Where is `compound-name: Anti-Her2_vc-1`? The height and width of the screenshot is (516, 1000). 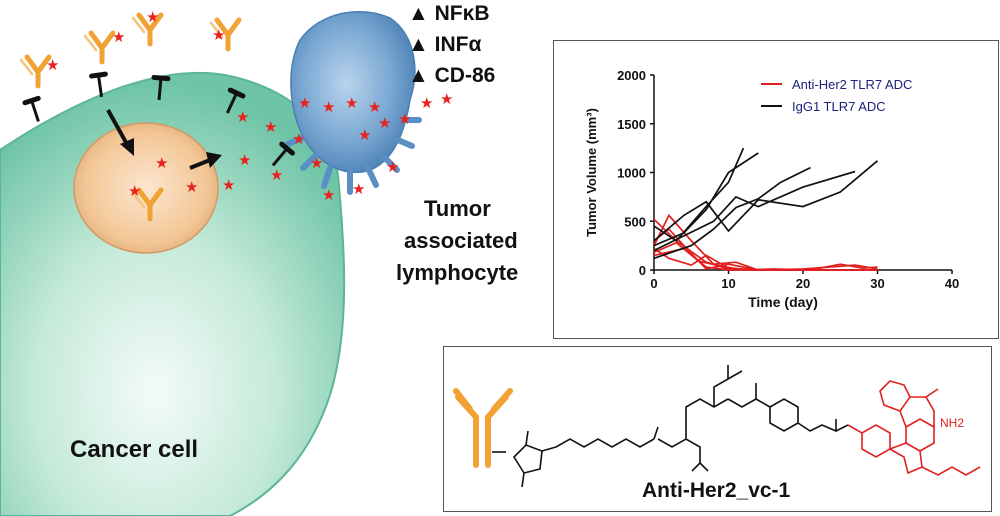 compound-name: Anti-Her2_vc-1 is located at coordinates (716, 490).